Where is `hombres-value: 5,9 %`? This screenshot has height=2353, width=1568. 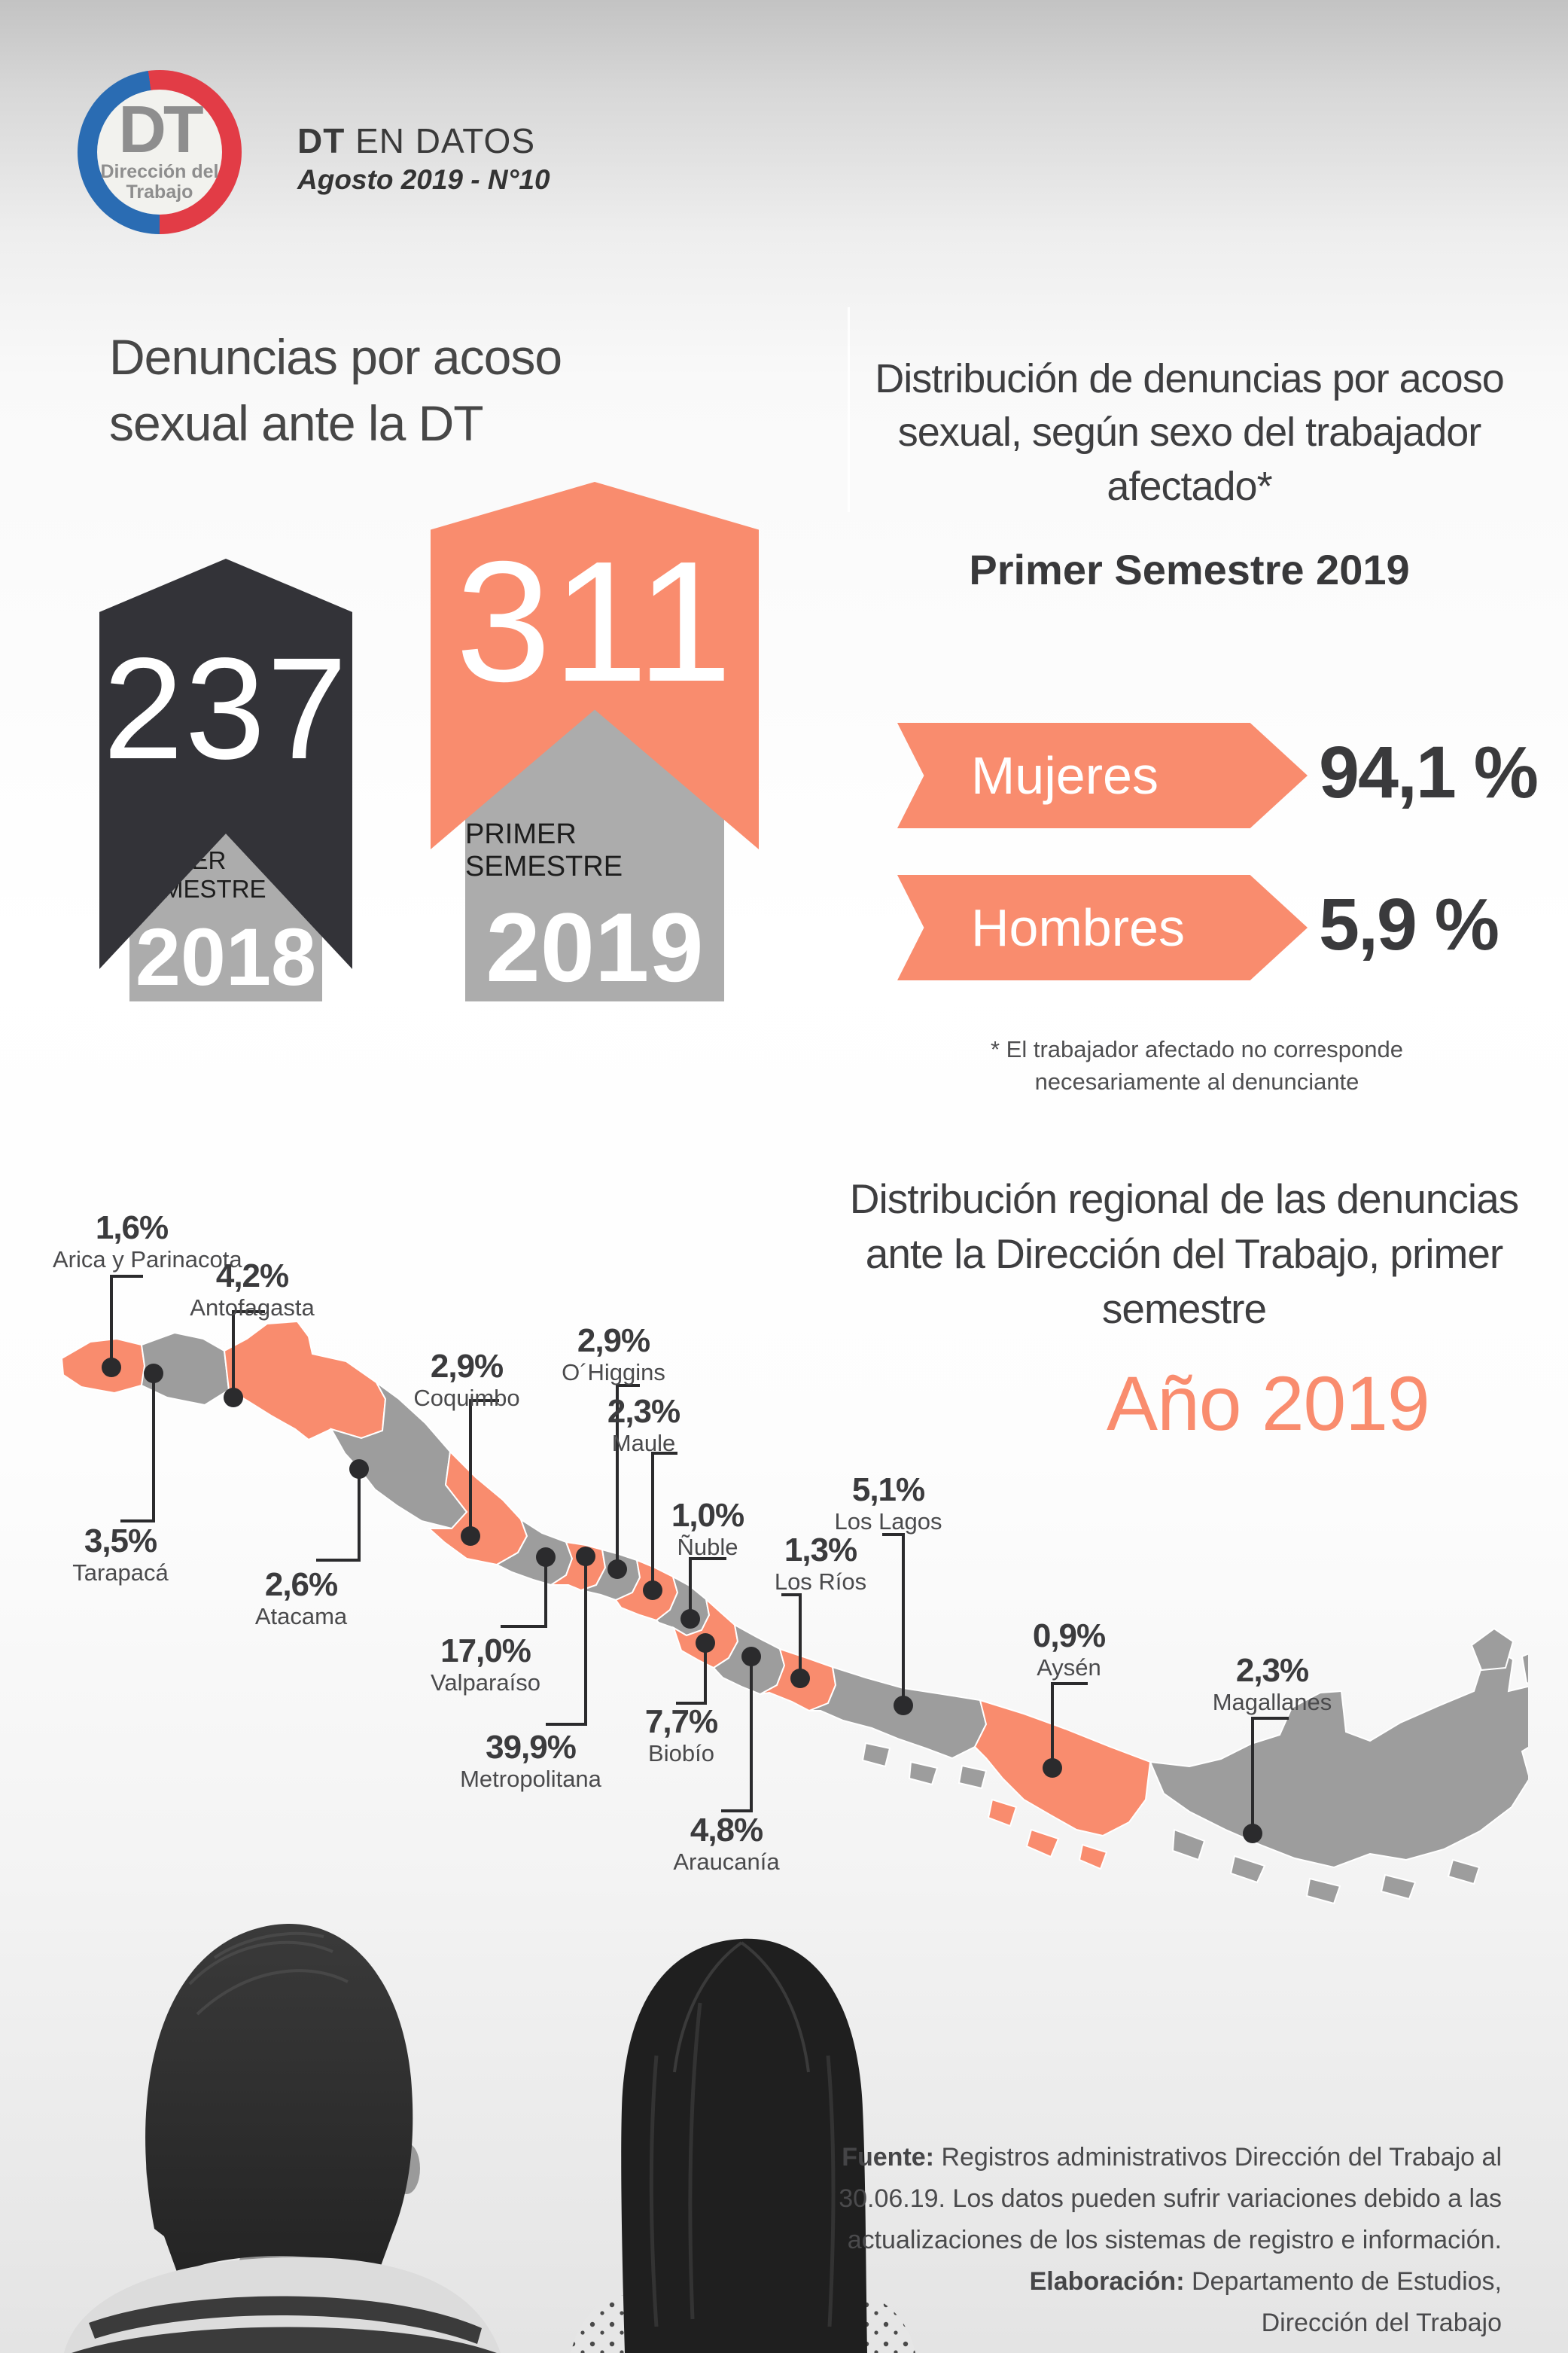
hombres-value: 5,9 % is located at coordinates (1409, 924).